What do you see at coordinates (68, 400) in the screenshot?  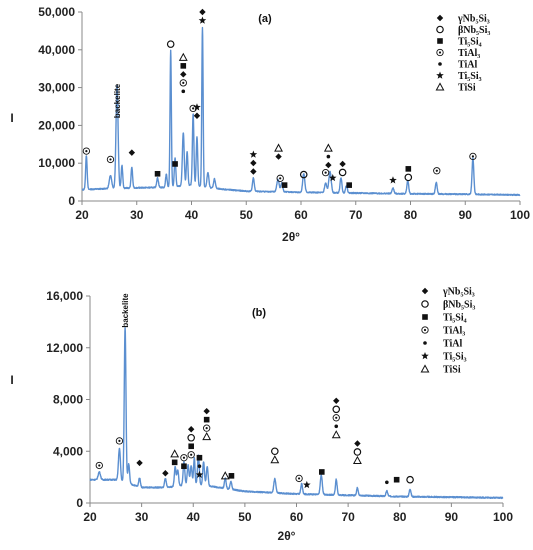 I see `y-tick-label: 8,000` at bounding box center [68, 400].